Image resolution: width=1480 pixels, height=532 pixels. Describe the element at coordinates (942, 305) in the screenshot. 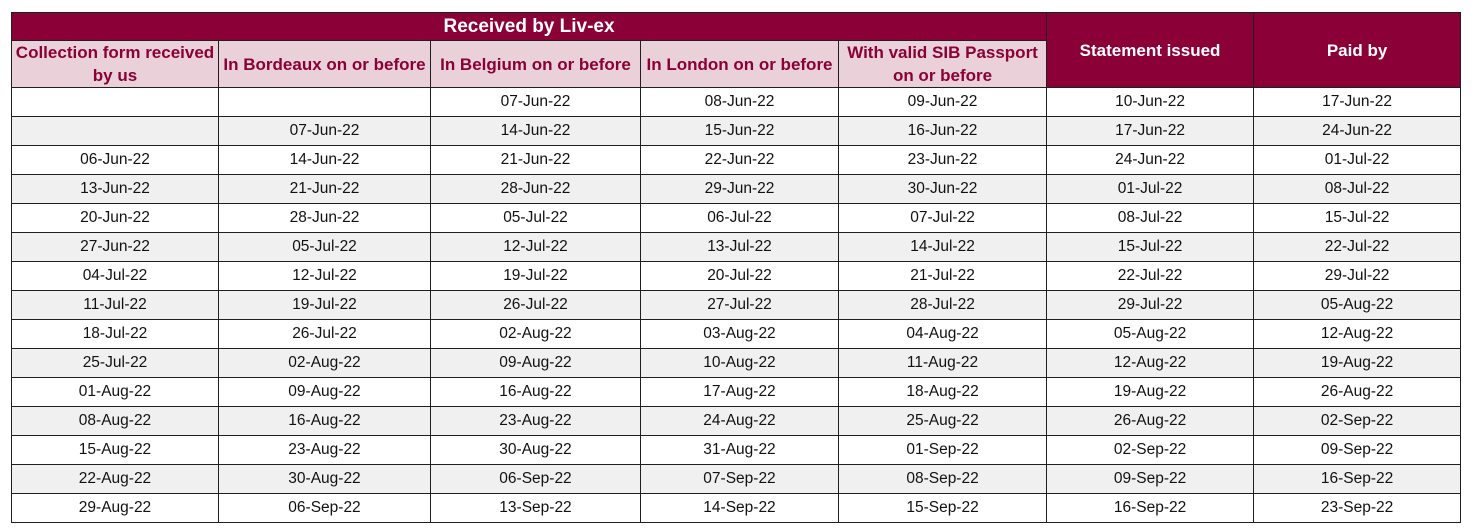

I see `table-cell: 28-Jul-22` at that location.